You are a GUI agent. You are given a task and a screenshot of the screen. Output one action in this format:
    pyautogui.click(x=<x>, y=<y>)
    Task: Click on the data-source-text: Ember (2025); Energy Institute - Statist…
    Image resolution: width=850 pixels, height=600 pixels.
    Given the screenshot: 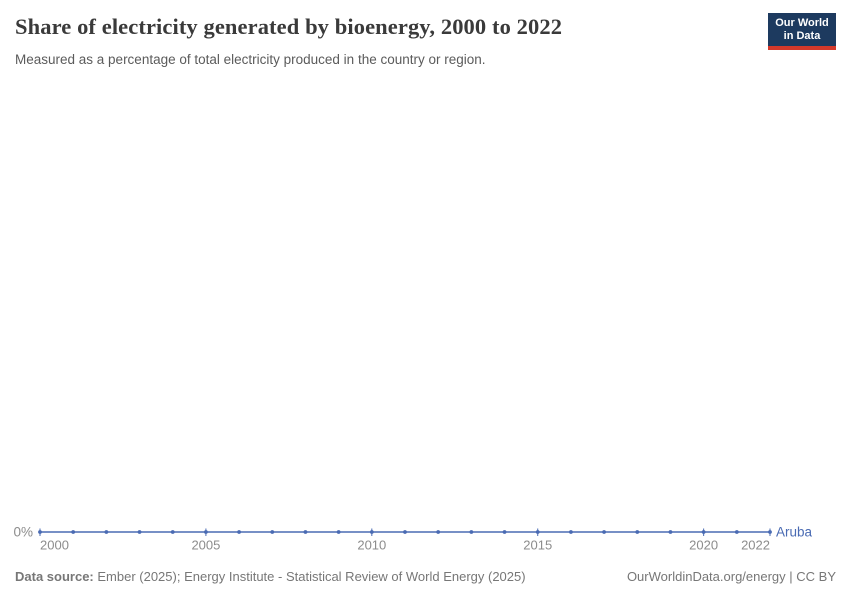 What is the action you would take?
    pyautogui.click(x=309, y=576)
    